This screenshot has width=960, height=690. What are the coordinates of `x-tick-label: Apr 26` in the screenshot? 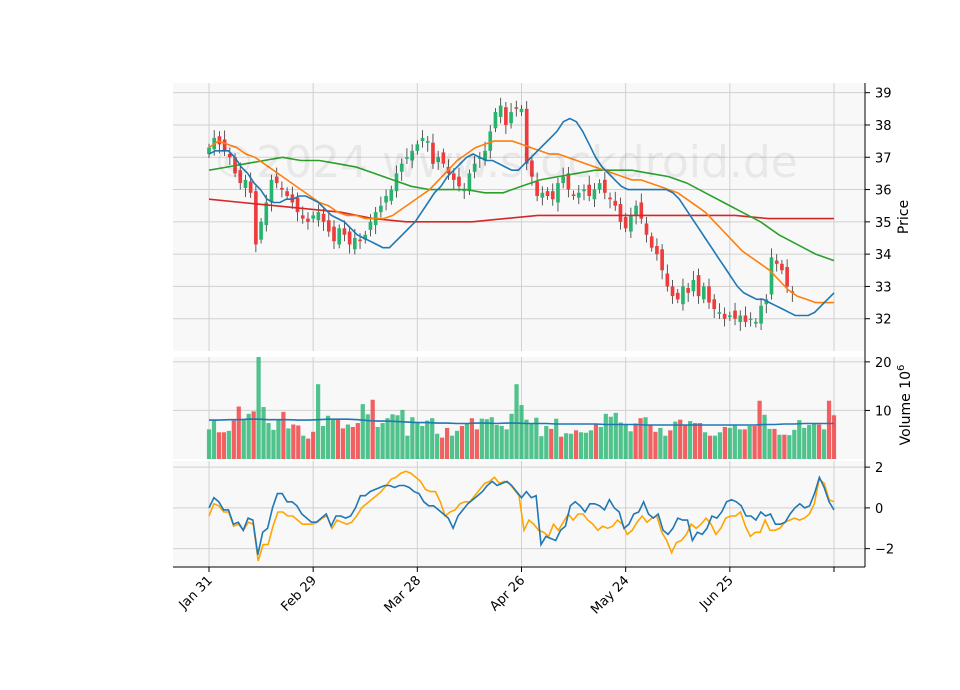 It's located at (507, 593).